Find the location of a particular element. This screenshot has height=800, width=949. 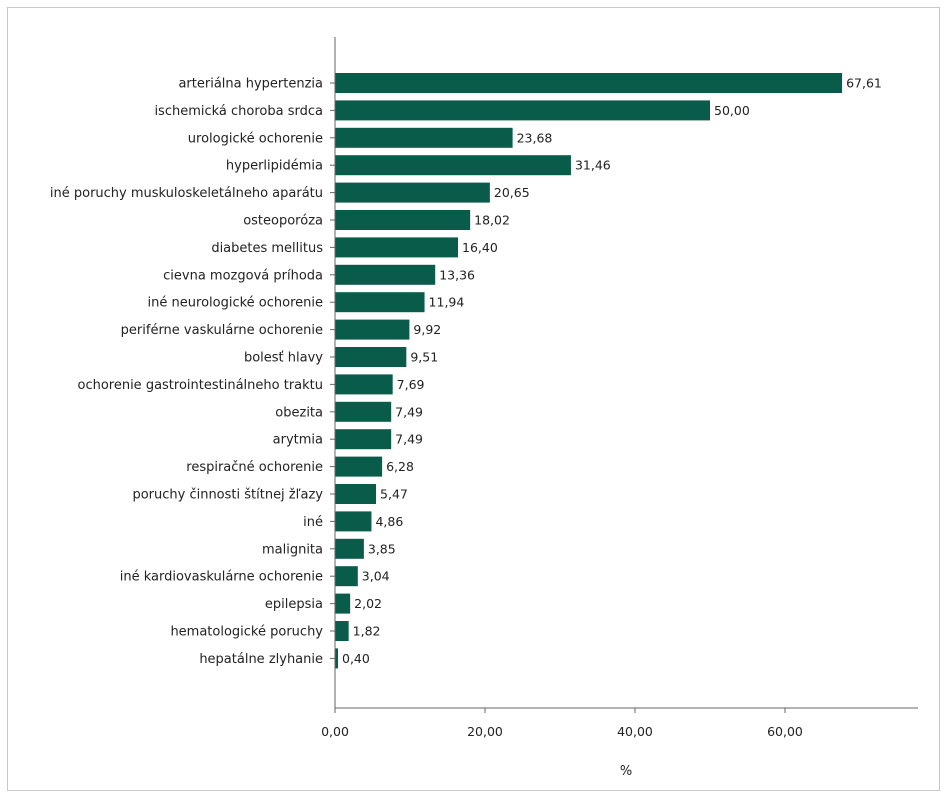

value-label: 5,47 is located at coordinates (394, 494).